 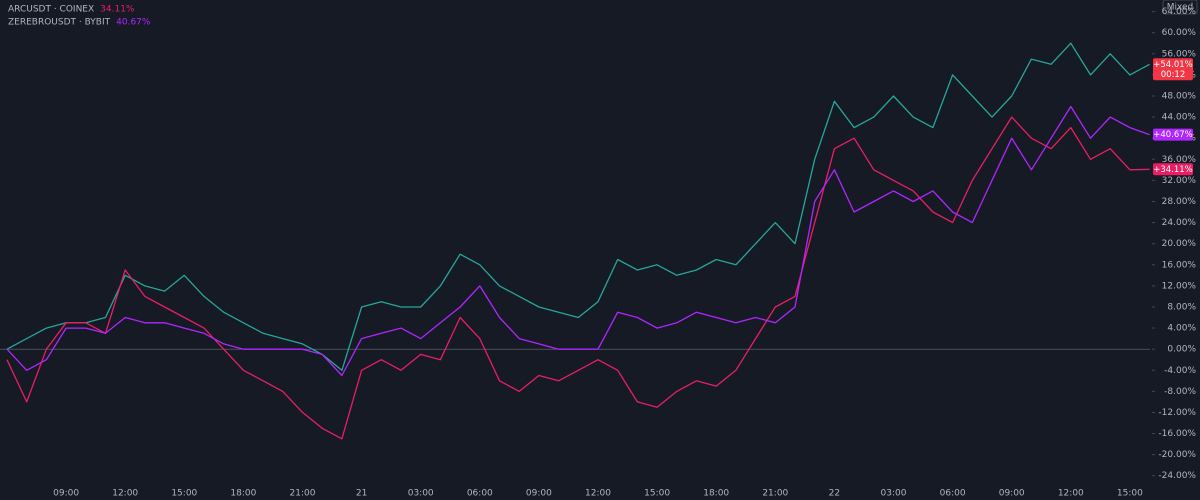 I want to click on scale-button-label: Mixed, so click(x=1180, y=8).